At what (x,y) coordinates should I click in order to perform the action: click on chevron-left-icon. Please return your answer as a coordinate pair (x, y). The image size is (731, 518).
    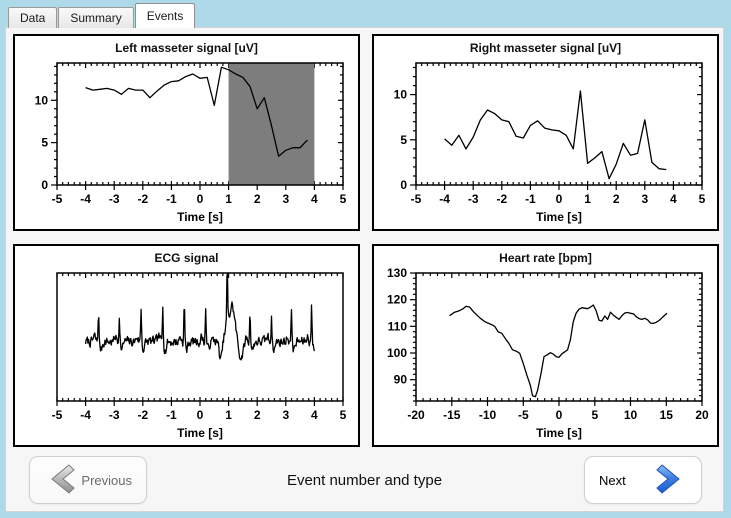
    Looking at the image, I should click on (61, 480).